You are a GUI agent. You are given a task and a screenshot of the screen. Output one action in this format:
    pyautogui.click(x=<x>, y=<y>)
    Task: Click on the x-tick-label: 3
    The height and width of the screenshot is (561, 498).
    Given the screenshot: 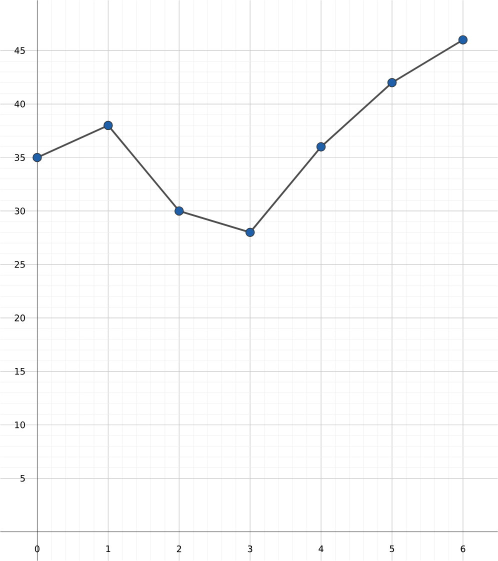 What is the action you would take?
    pyautogui.click(x=250, y=548)
    